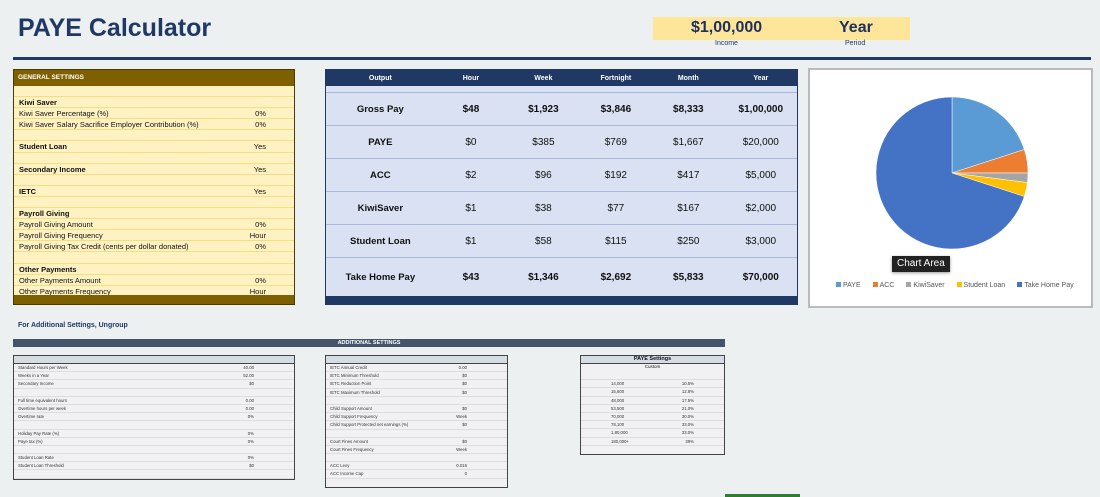 The width and height of the screenshot is (1100, 497). Describe the element at coordinates (154, 401) in the screenshot. I see `setting-row: Full time equivalent hours 0.00` at that location.